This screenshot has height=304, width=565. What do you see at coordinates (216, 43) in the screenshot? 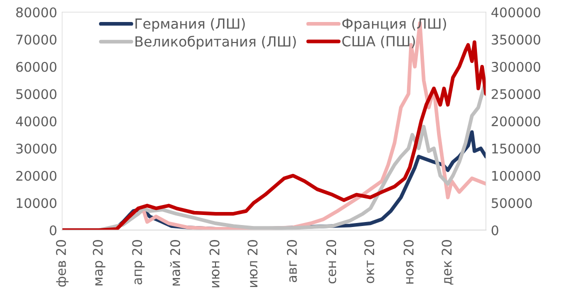
I see `legend-label: Великобритания (ЛШ)` at bounding box center [216, 43].